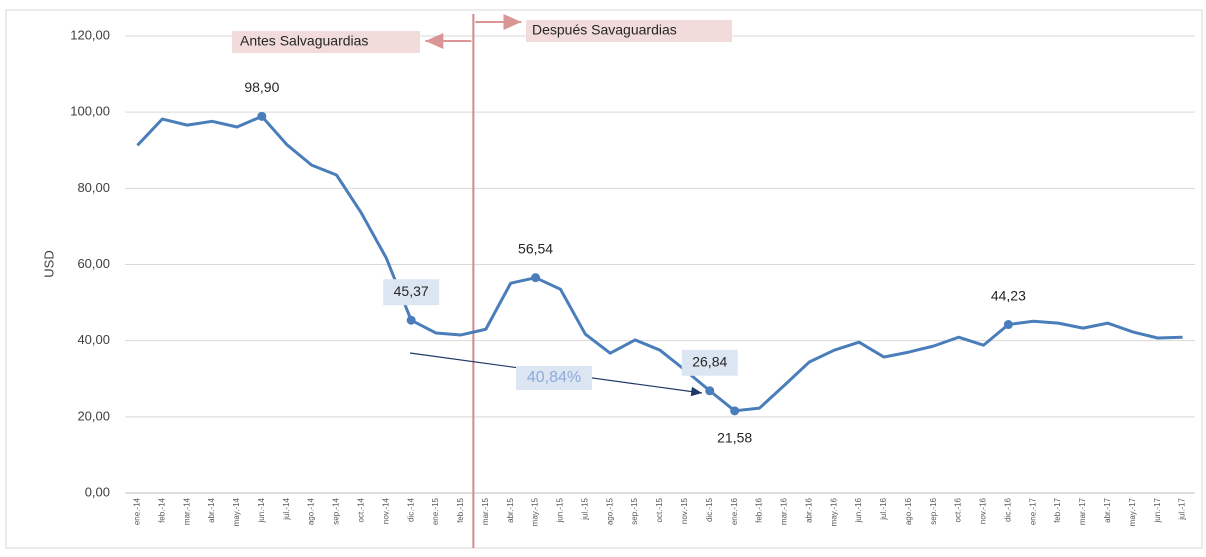  Describe the element at coordinates (584, 508) in the screenshot. I see `x-tick-label: jul.-15` at that location.